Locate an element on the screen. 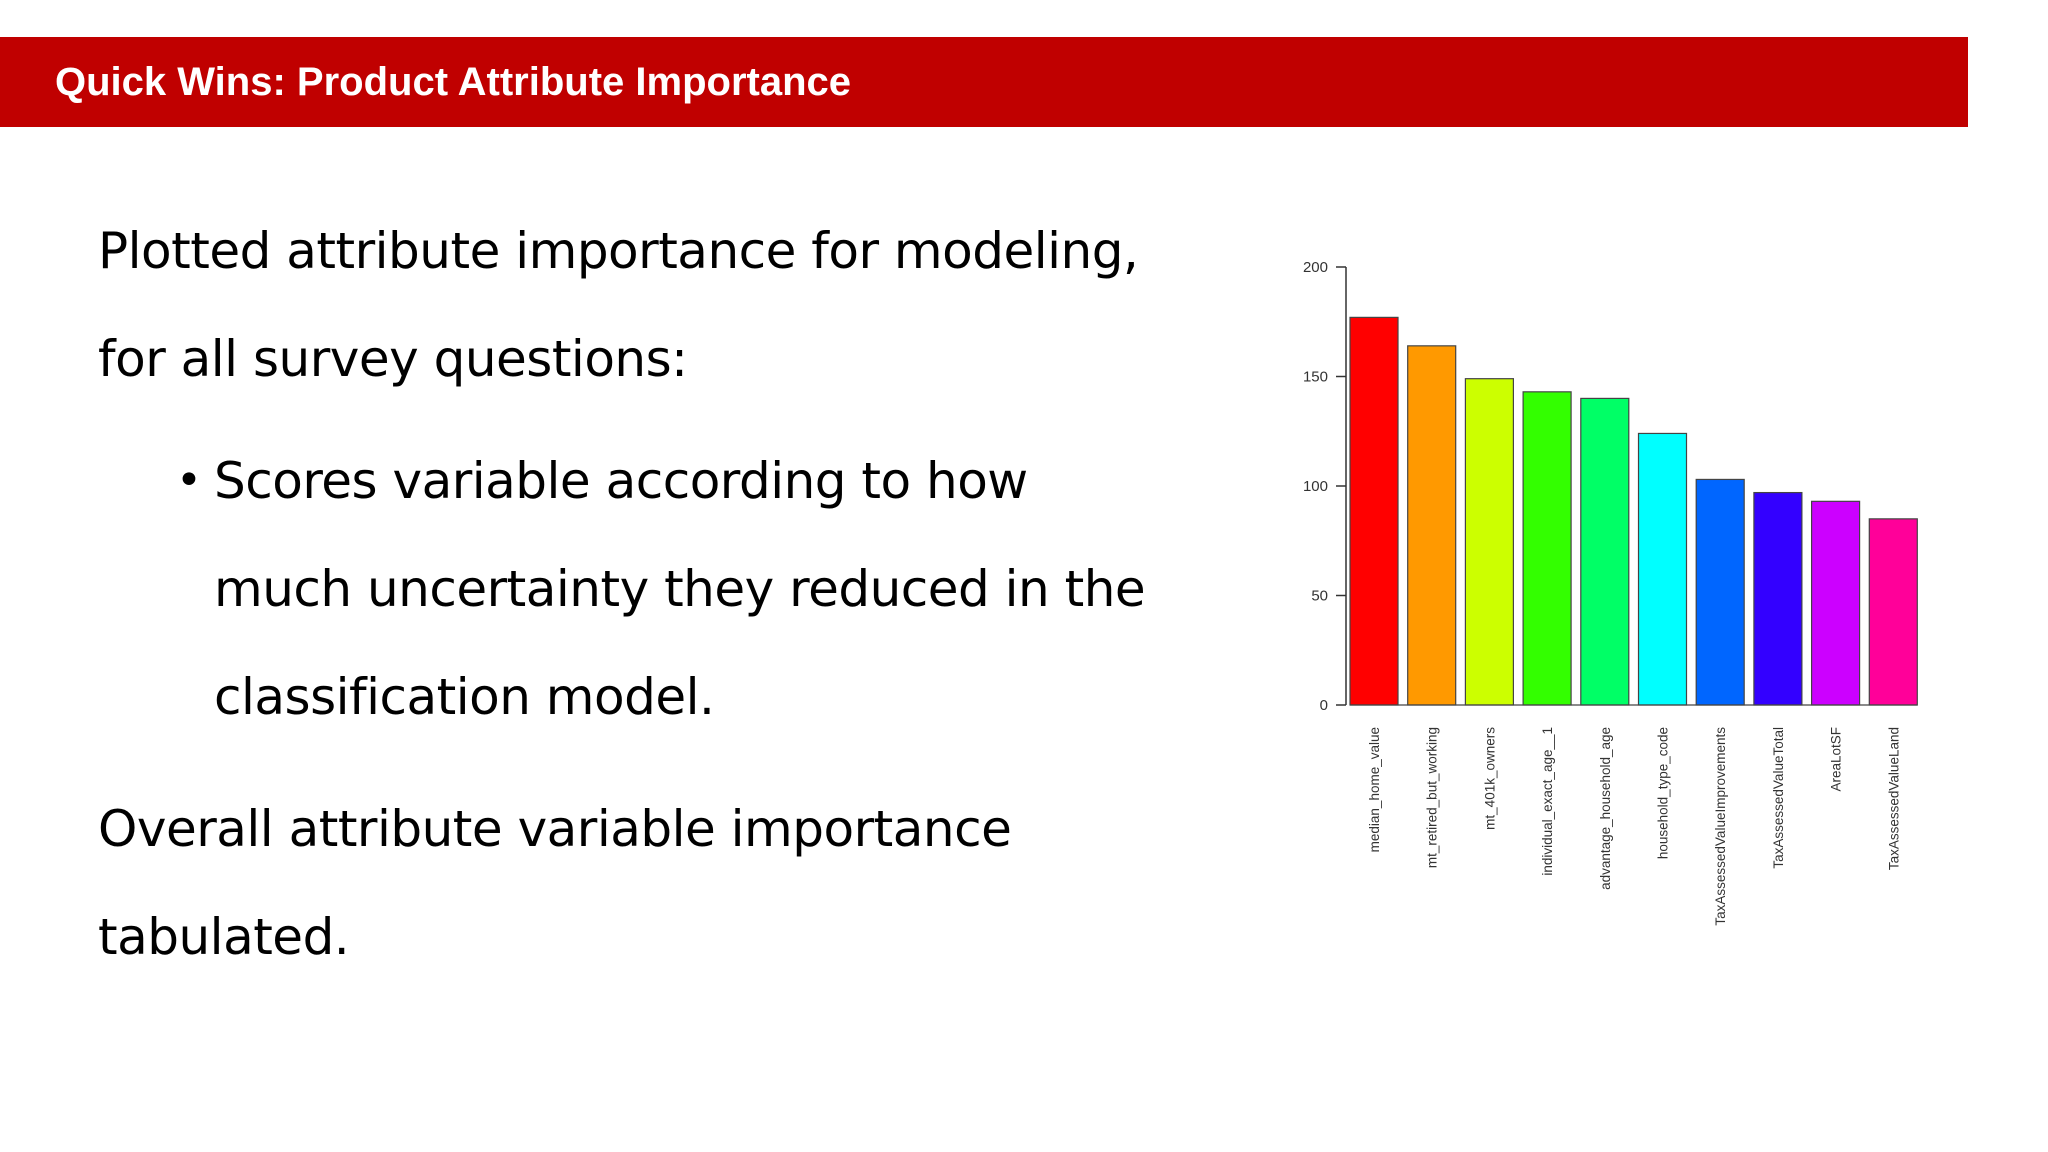 Image resolution: width=2048 pixels, height=1152 pixels. bar-advantage_household_age is located at coordinates (1605, 551).